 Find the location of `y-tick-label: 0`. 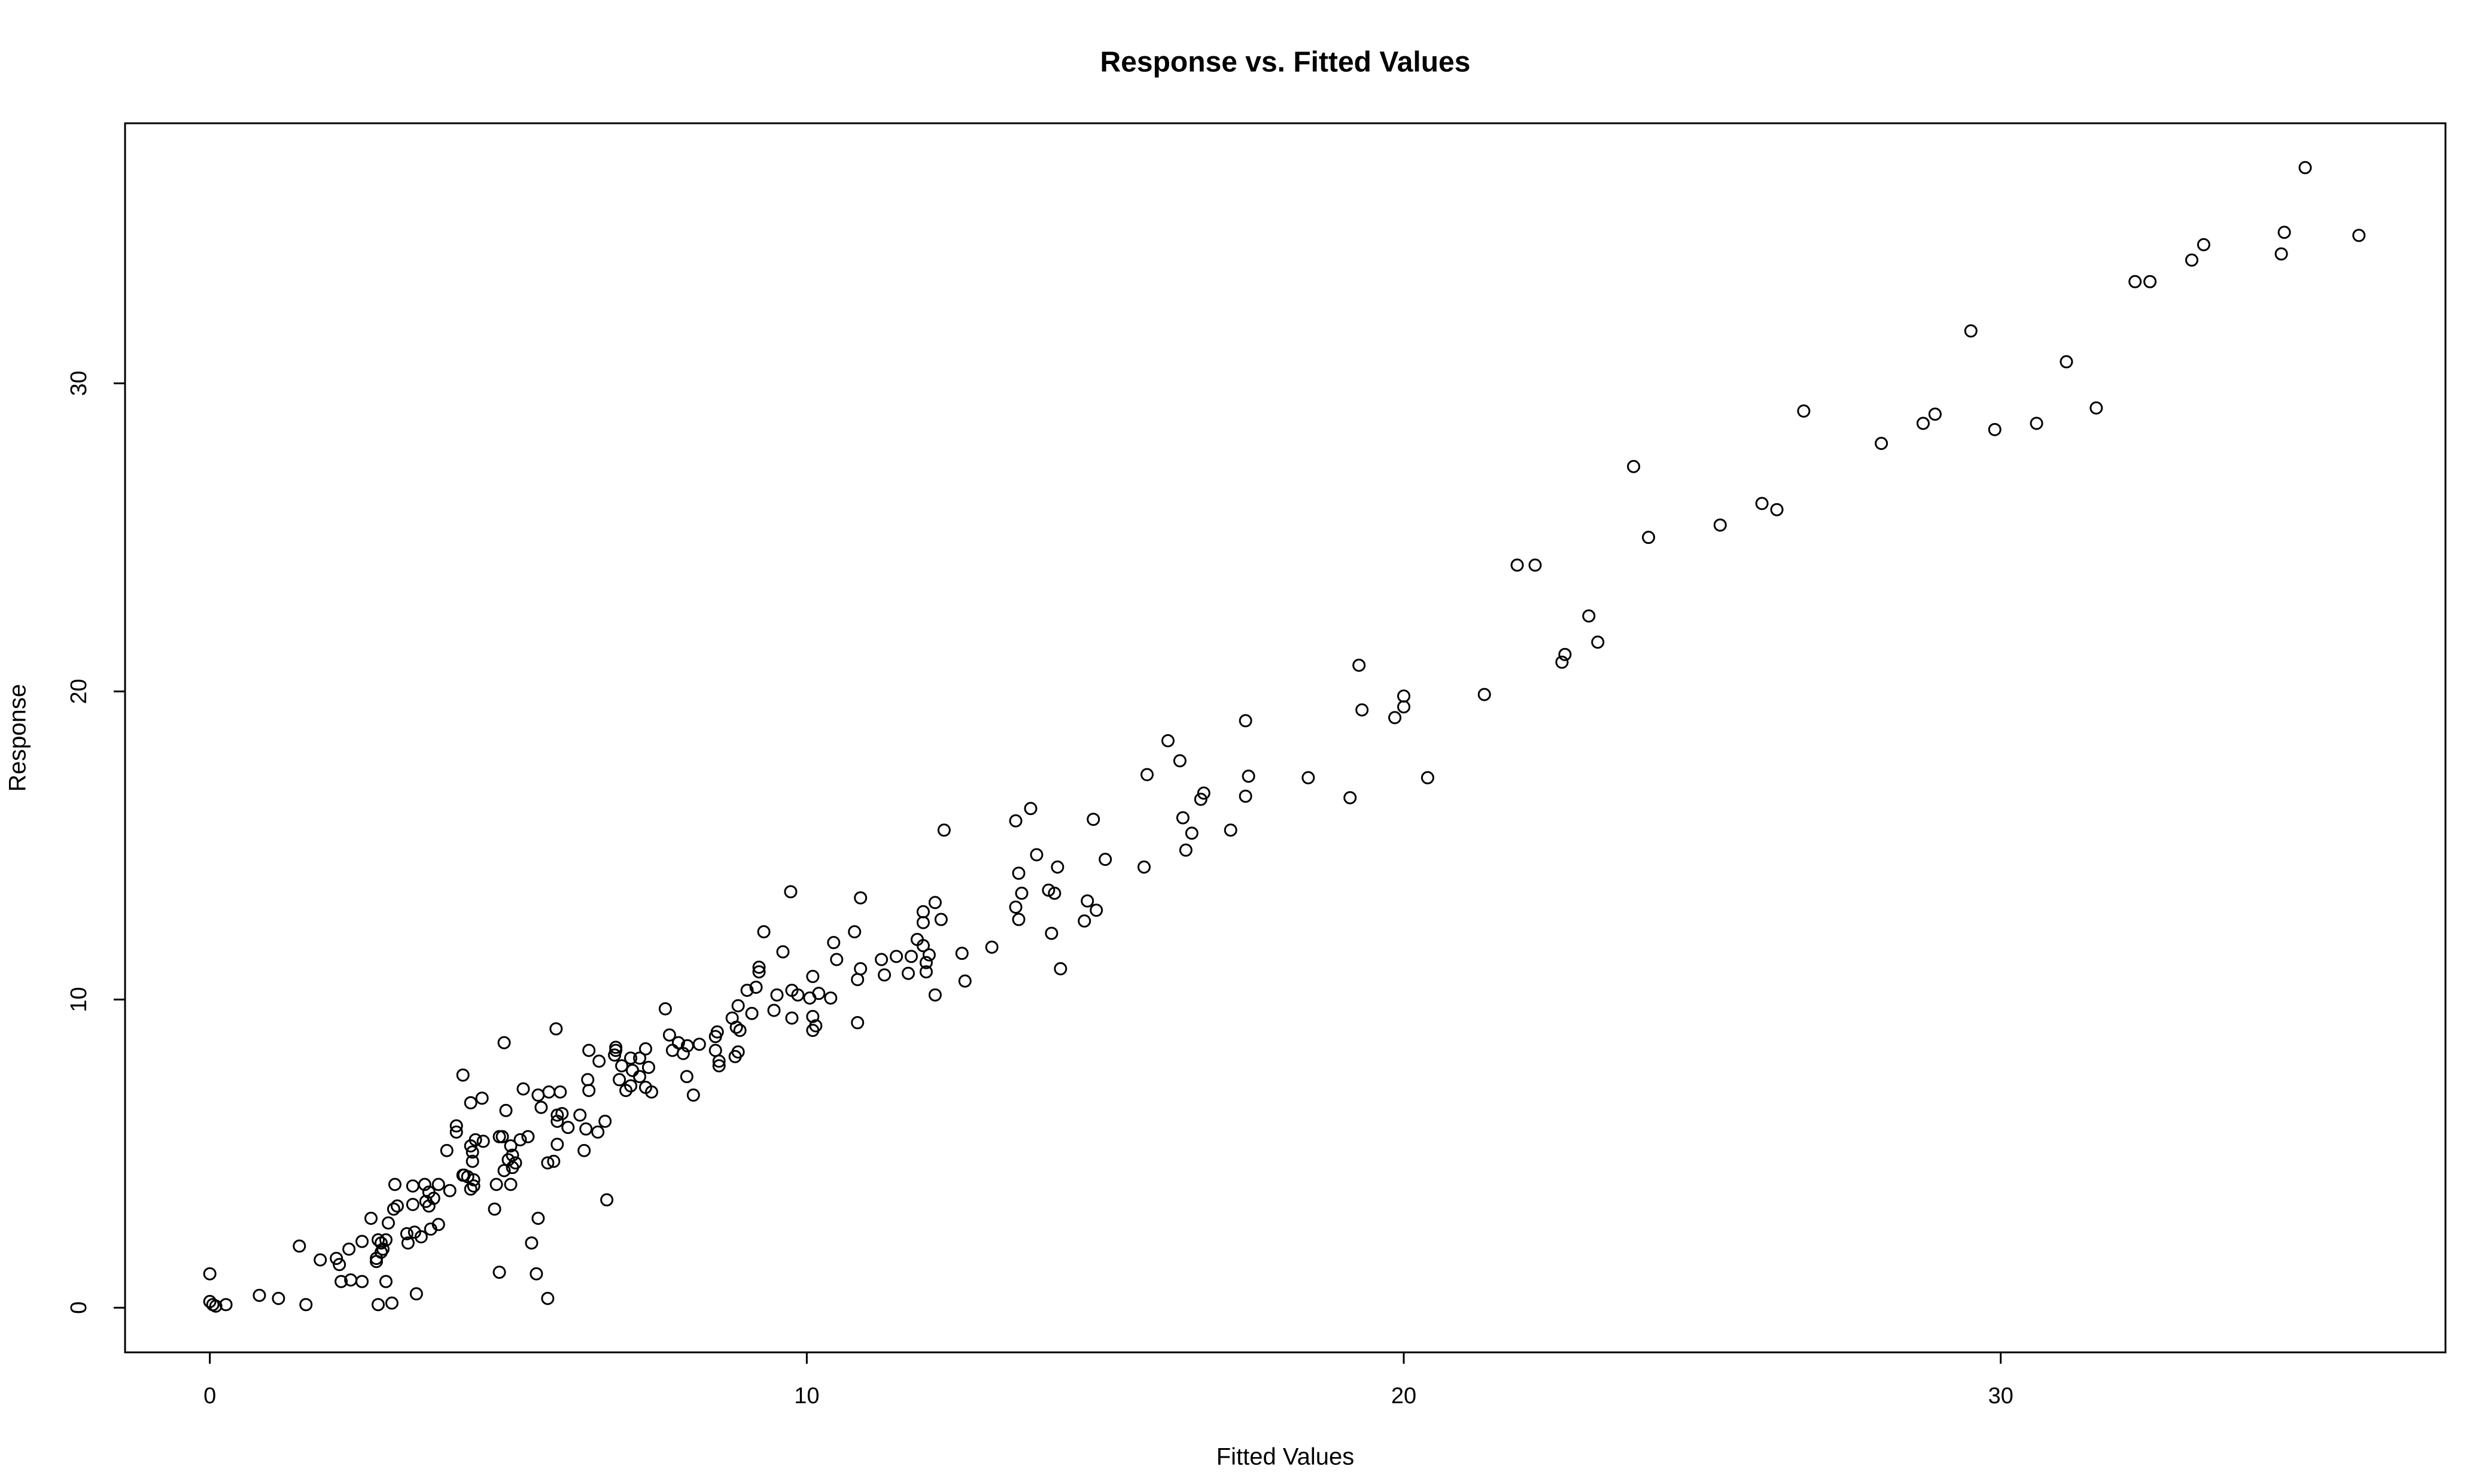

y-tick-label: 0 is located at coordinates (79, 1308).